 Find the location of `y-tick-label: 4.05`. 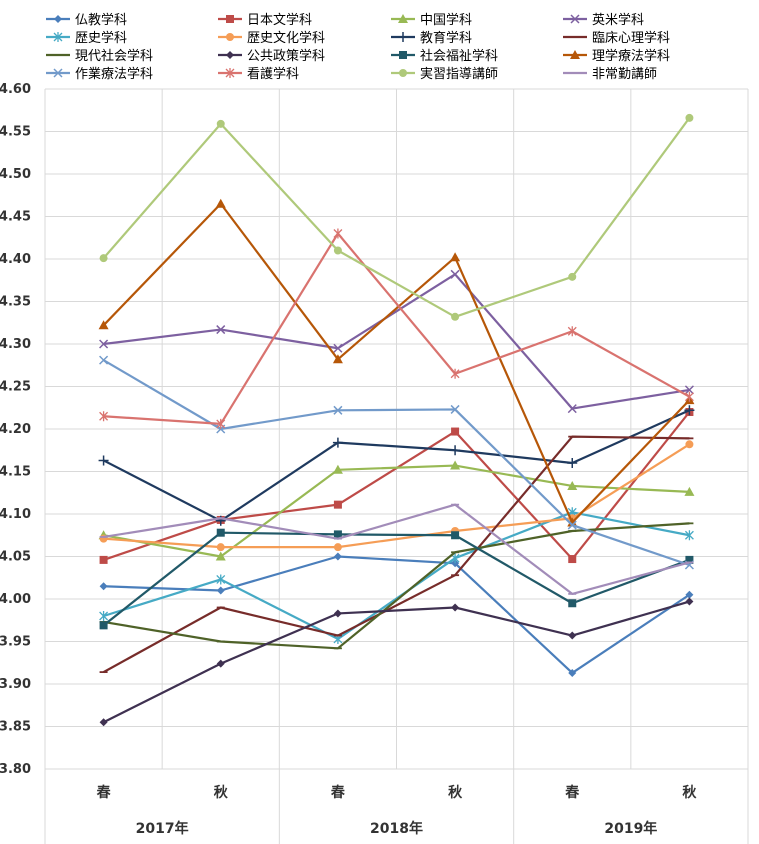

y-tick-label: 4.05 is located at coordinates (15, 557).